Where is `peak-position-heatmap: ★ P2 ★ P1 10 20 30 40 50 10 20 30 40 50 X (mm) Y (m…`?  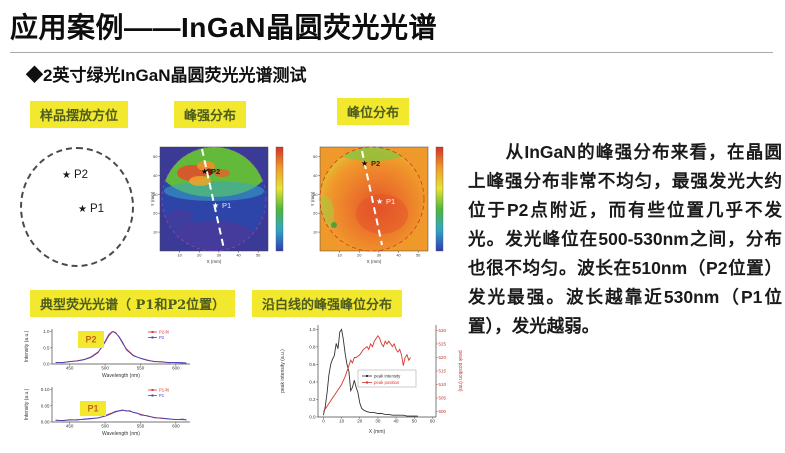
peak-position-heatmap: ★ P2 ★ P1 10 20 30 40 50 10 20 30 40 50 X (mm) Y (m… is located at coordinates (377, 205).